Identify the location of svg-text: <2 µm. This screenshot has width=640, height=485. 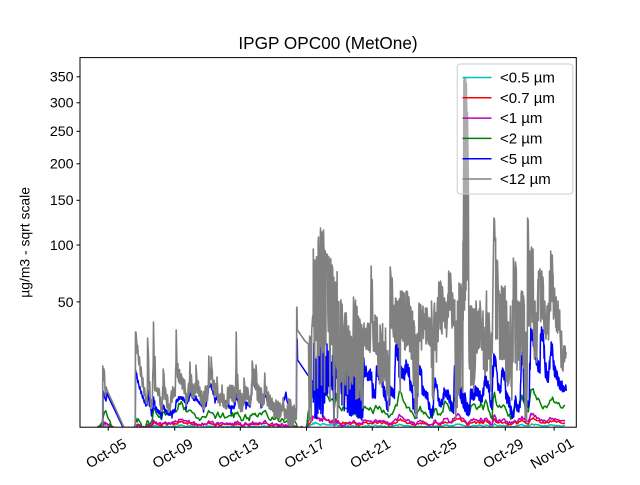
(521, 139).